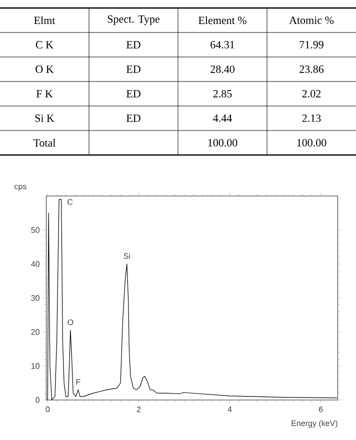  I want to click on text: 64.31, so click(222, 44).